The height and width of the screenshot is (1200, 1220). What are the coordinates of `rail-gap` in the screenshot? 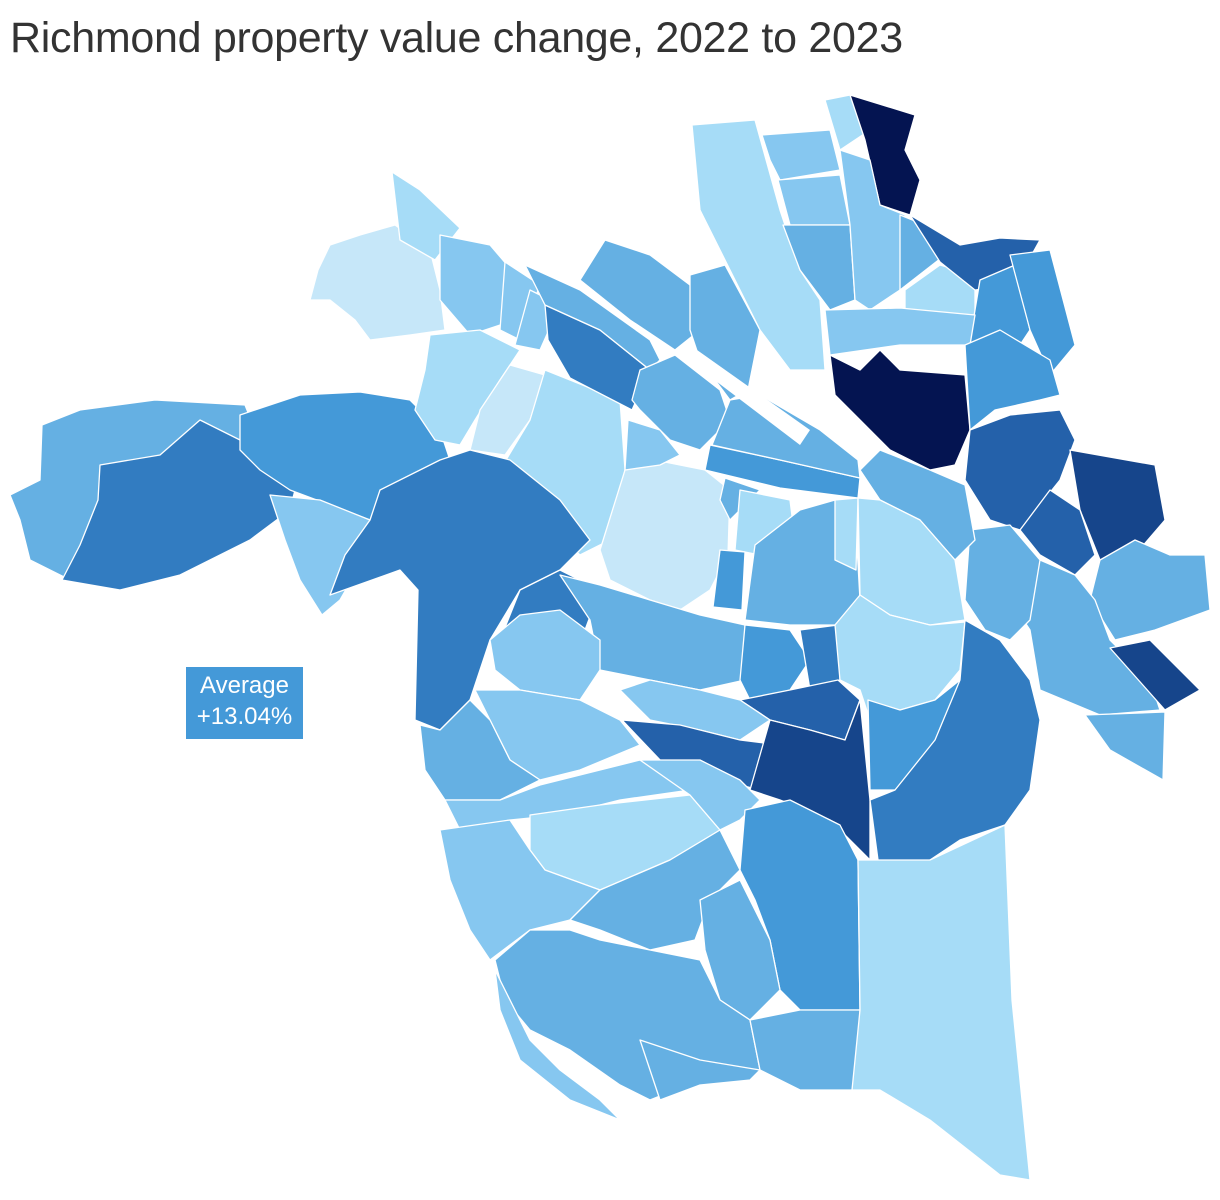 It's located at (742, 395).